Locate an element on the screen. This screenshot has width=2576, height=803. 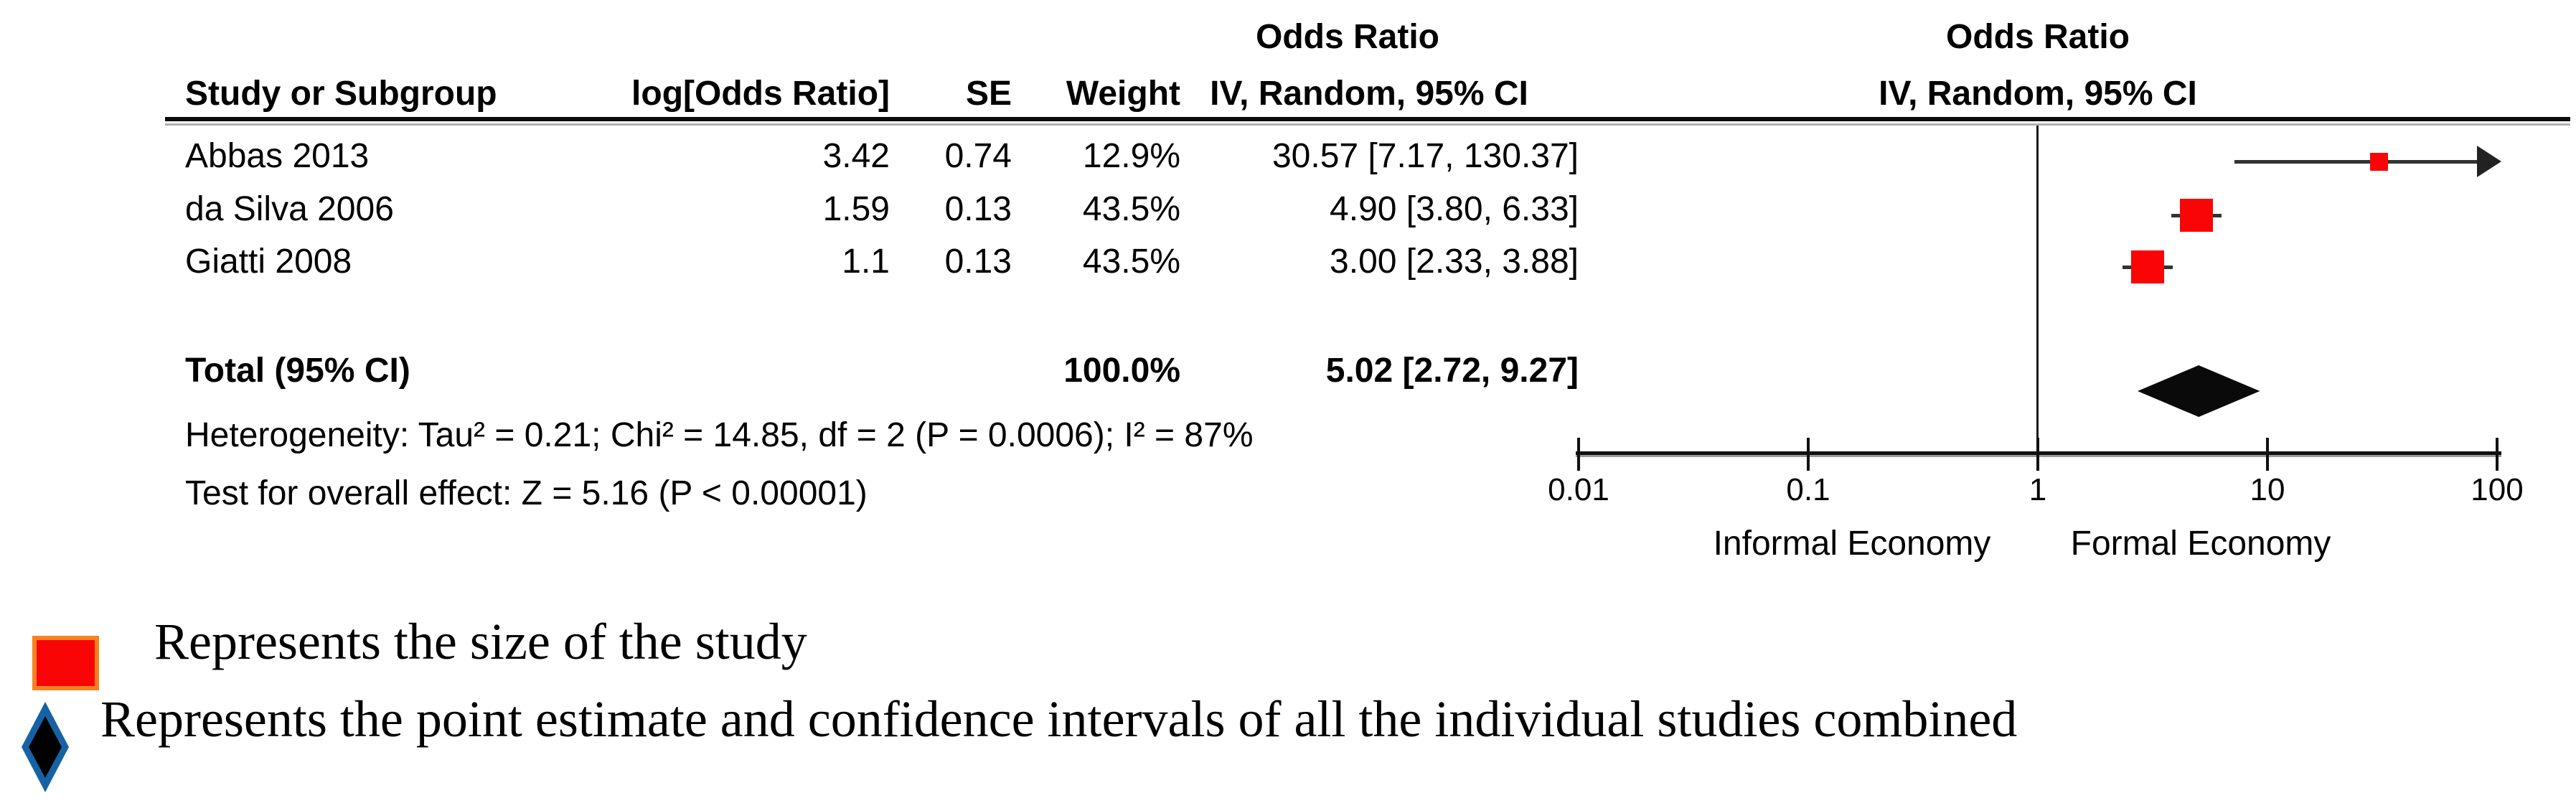
pooled-diamond is located at coordinates (2199, 391).